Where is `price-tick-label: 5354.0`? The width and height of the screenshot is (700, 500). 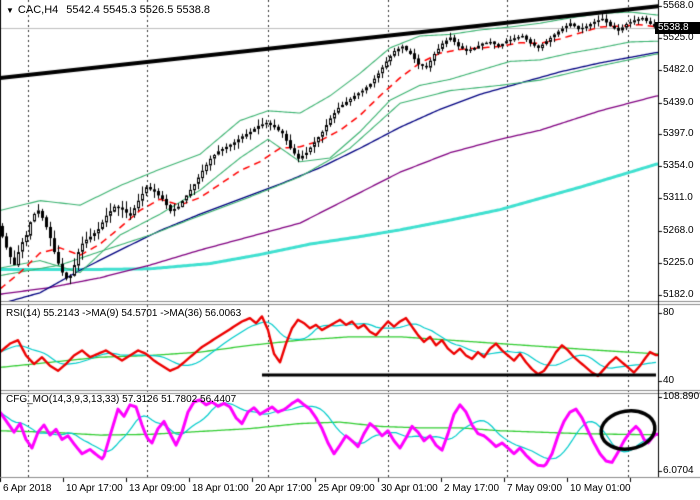
price-tick-label: 5354.0 is located at coordinates (678, 166).